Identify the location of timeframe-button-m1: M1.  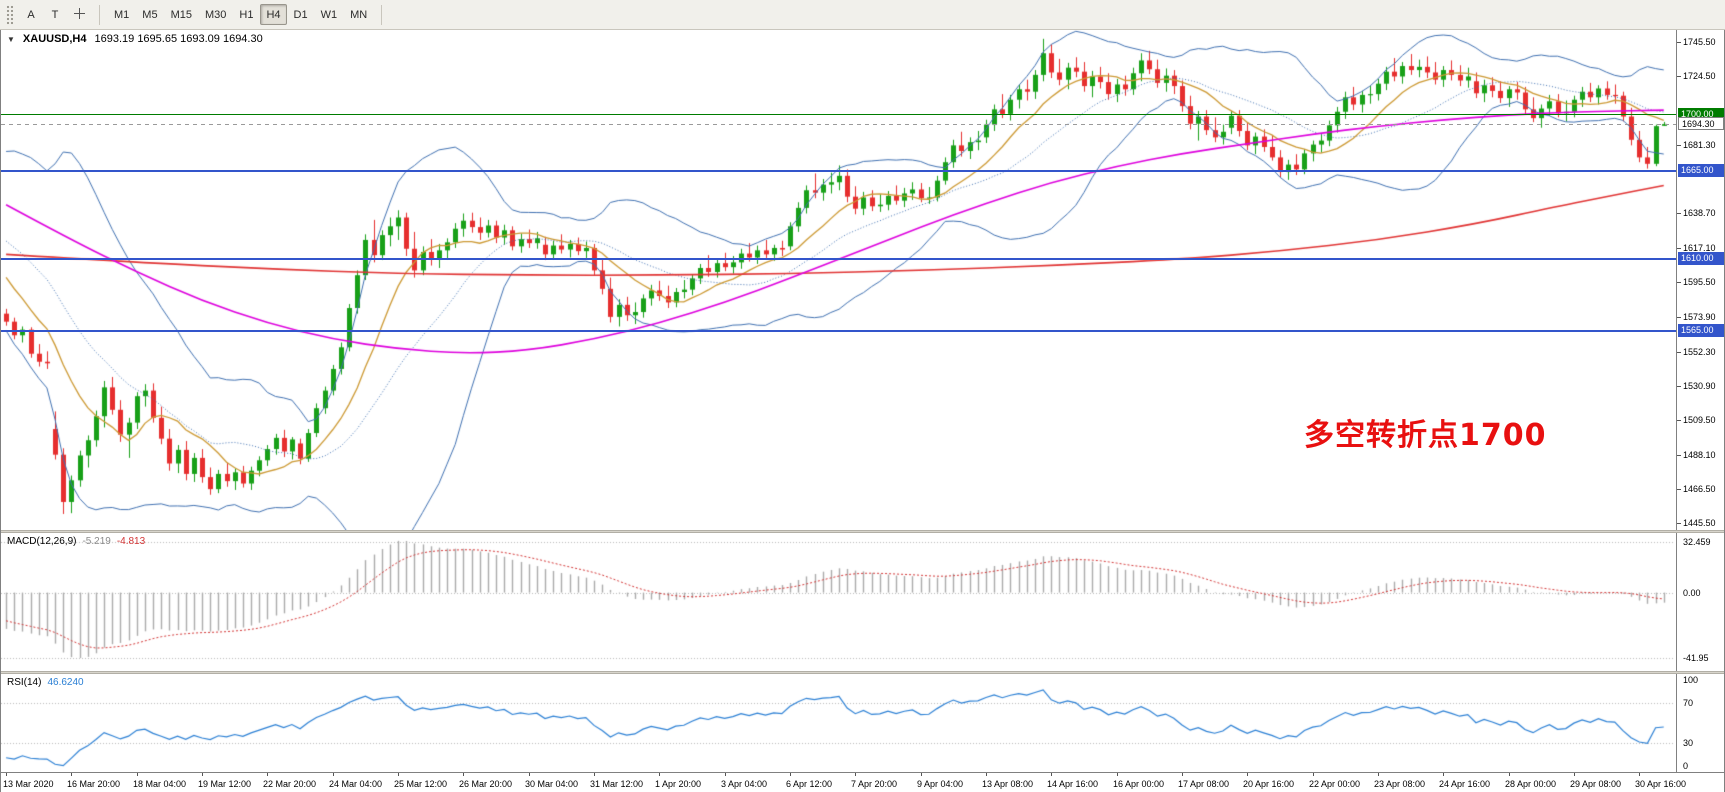
(121, 14).